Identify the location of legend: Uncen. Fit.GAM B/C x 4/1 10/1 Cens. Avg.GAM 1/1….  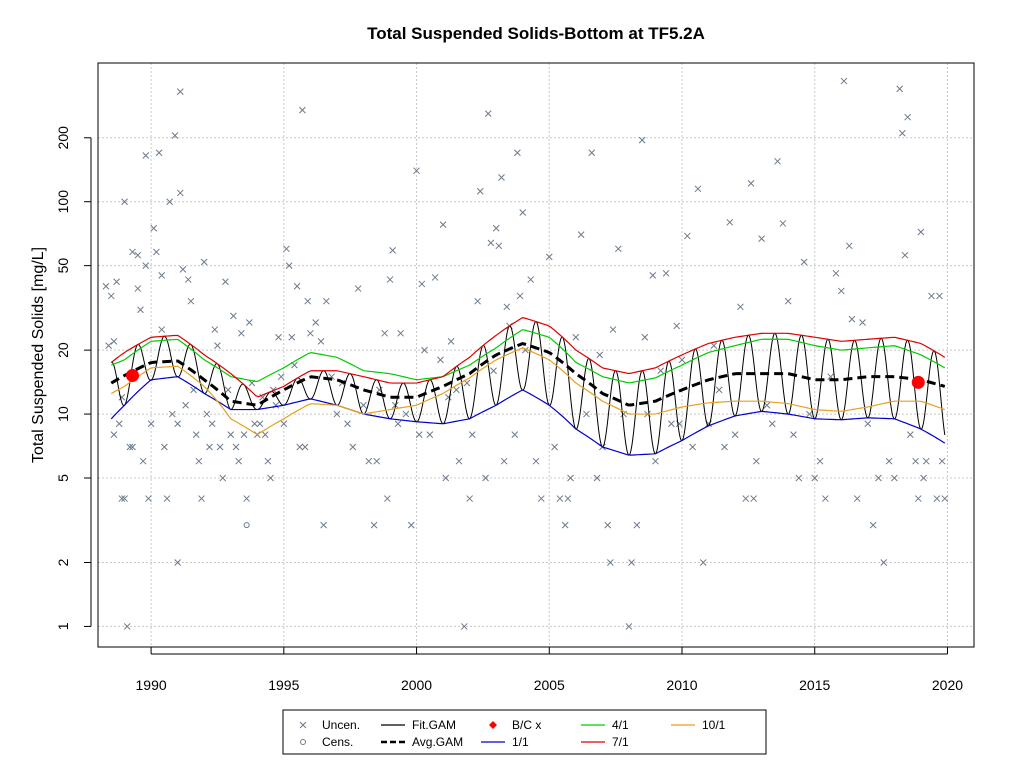
(524, 732).